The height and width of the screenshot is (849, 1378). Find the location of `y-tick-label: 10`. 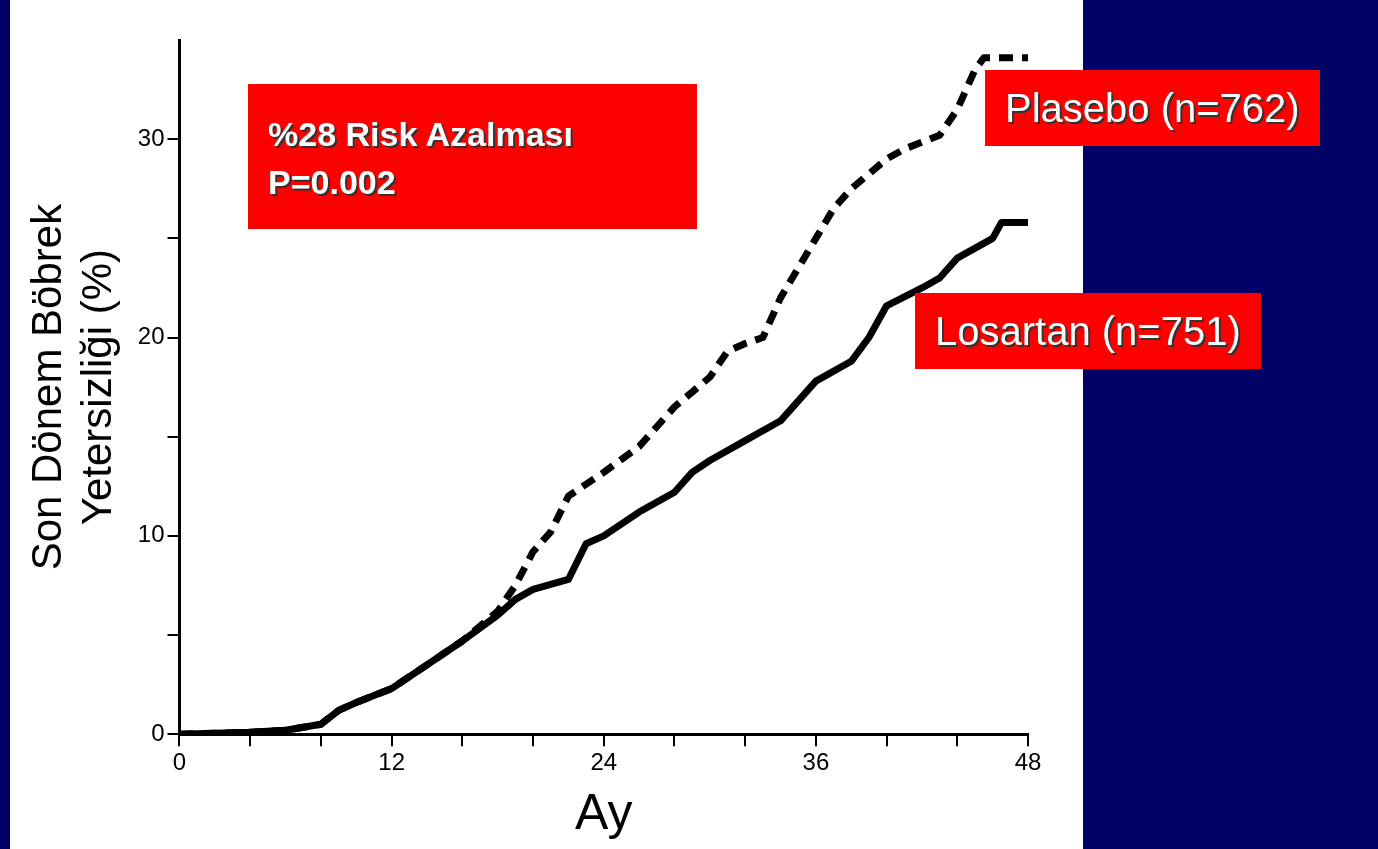

y-tick-label: 10 is located at coordinates (151, 534).